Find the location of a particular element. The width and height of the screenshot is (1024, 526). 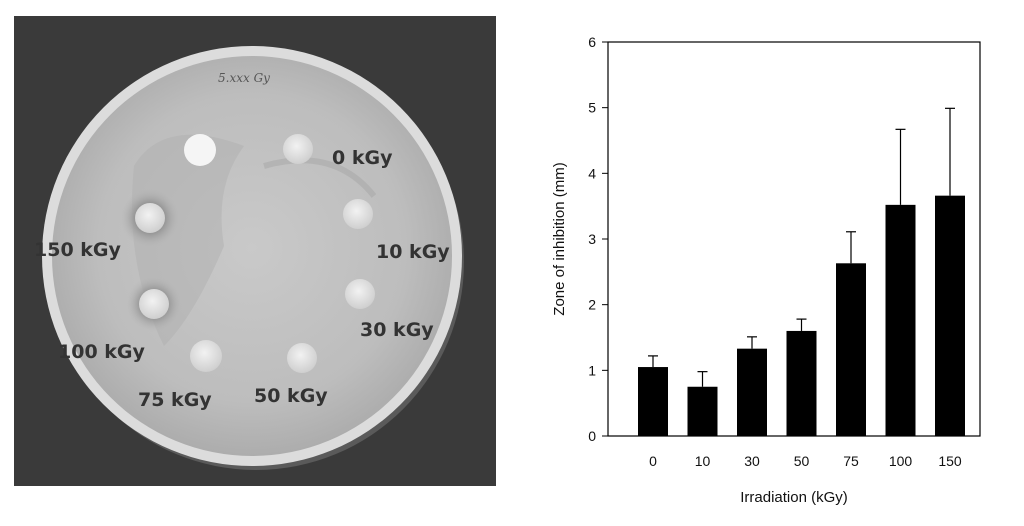

y-tick-label: 4 is located at coordinates (592, 173).